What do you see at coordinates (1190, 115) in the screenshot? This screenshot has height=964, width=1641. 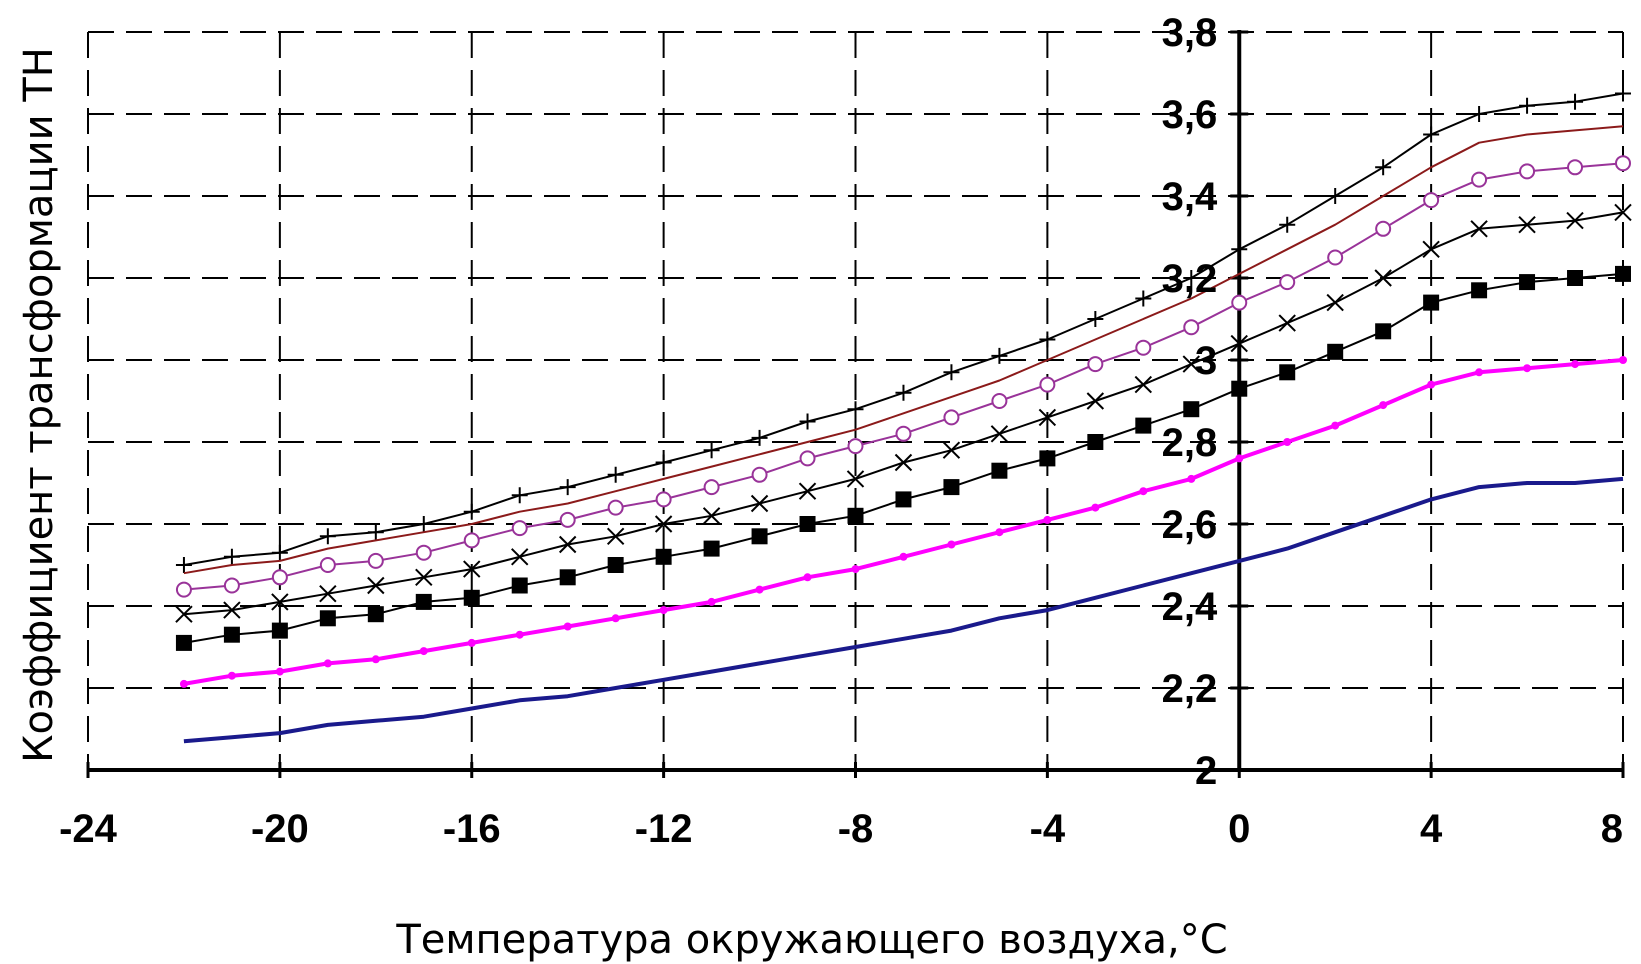 I see `y-tick-label: 3,6` at bounding box center [1190, 115].